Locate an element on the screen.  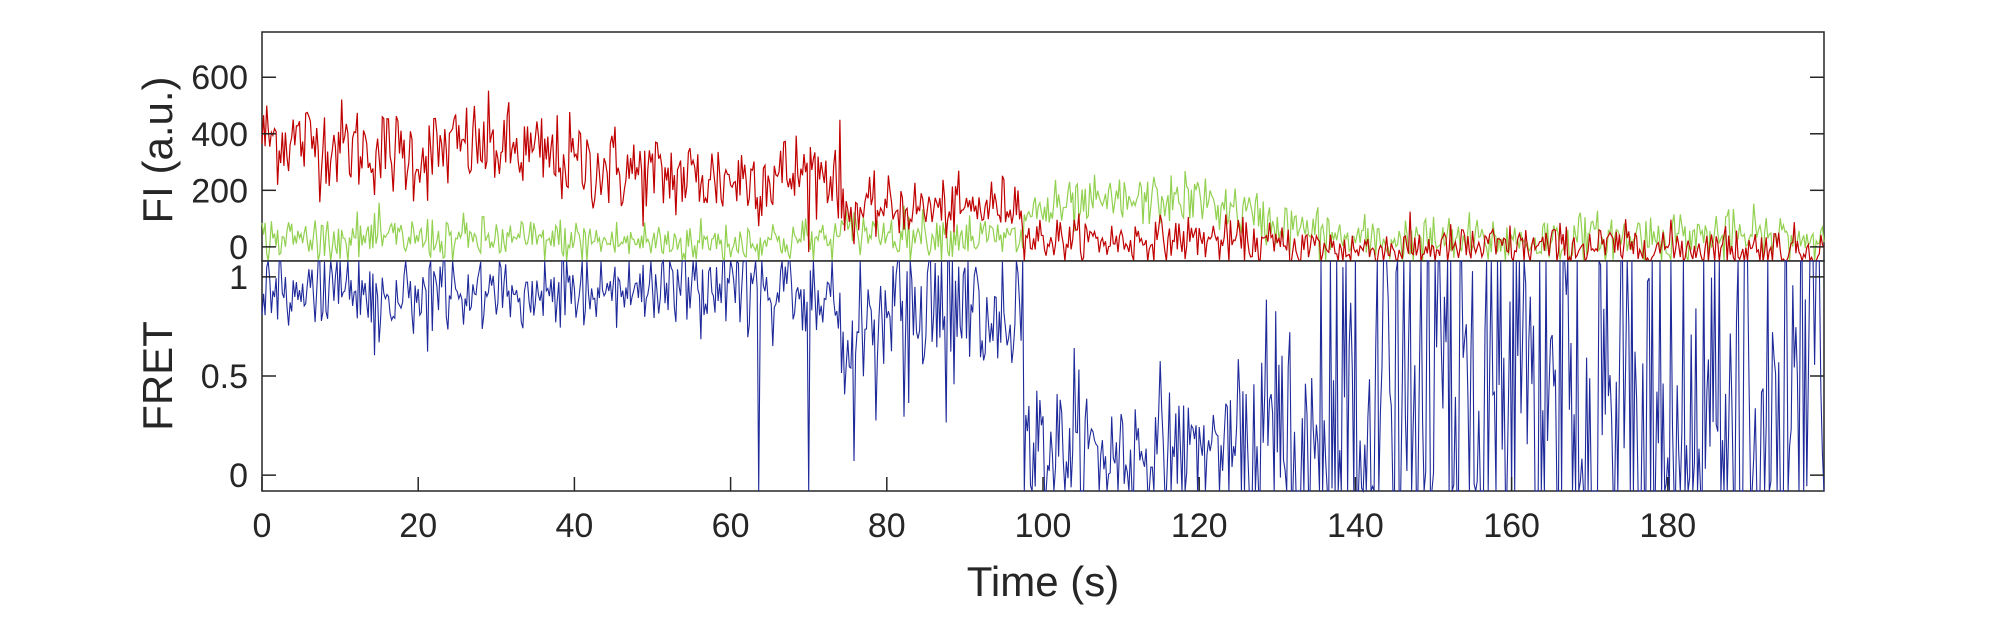
xtick-label: 40 is located at coordinates (574, 526).